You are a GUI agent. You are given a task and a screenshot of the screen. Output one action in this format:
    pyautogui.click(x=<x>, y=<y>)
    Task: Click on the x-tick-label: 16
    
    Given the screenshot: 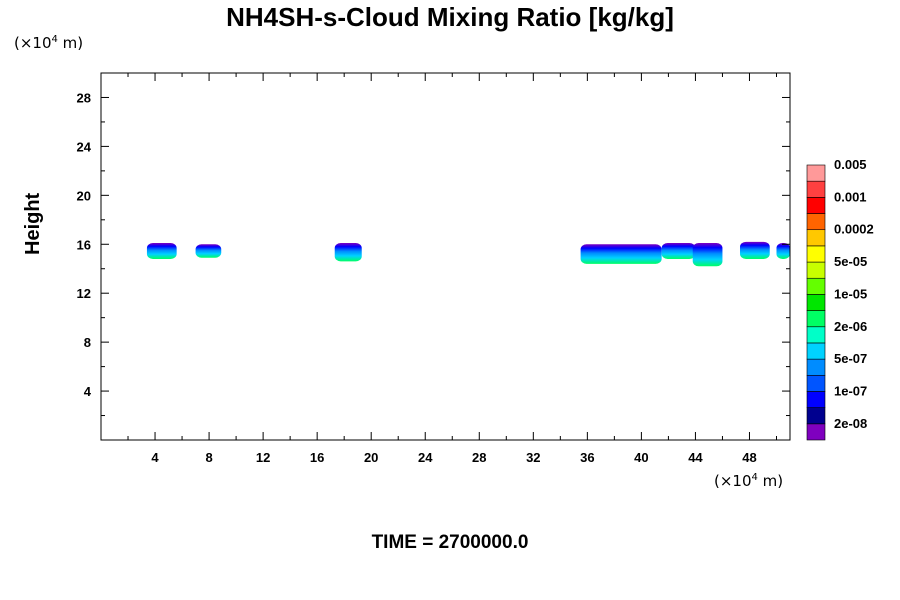 What is the action you would take?
    pyautogui.click(x=317, y=457)
    